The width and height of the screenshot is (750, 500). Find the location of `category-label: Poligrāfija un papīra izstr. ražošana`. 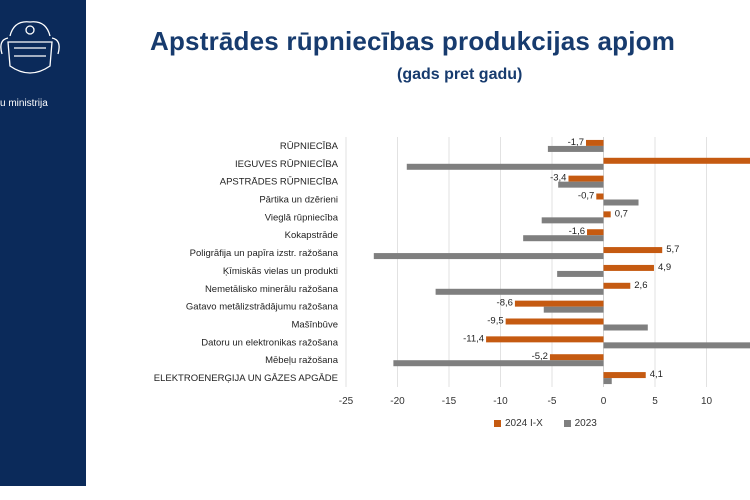

category-label: Poligrāfija un papīra izstr. ražošana is located at coordinates (264, 253).